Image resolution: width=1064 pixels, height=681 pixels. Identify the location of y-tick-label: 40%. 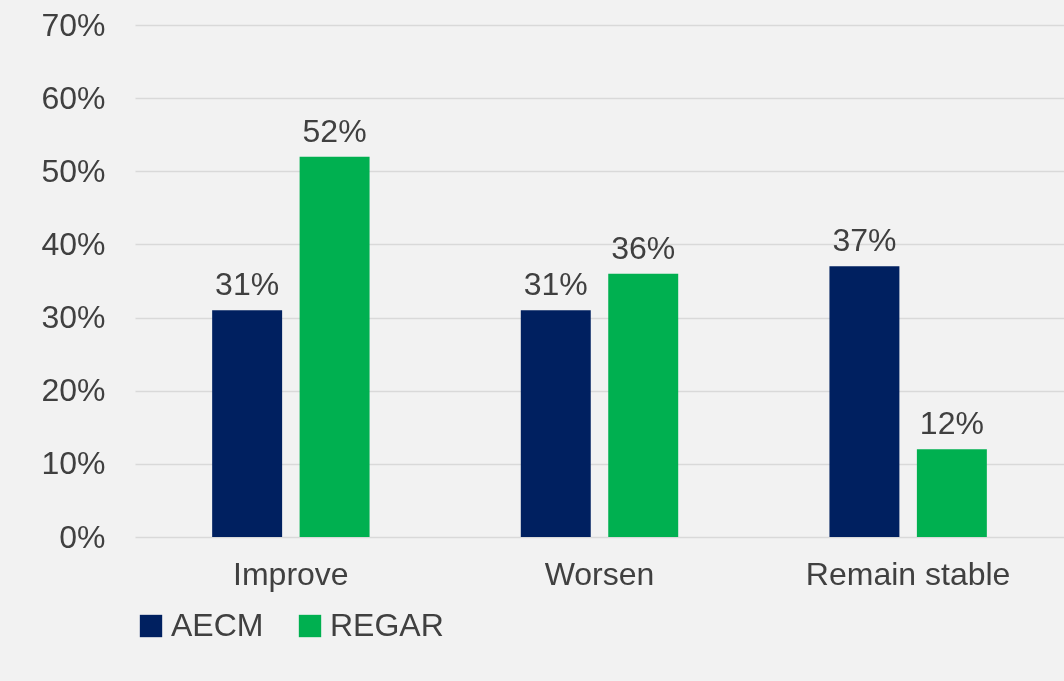
(73, 243).